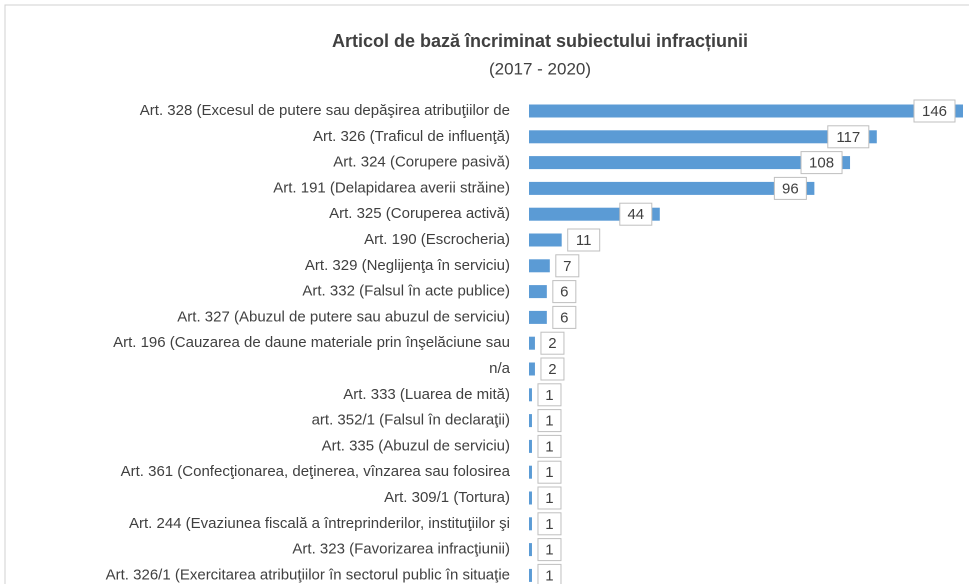  What do you see at coordinates (411, 420) in the screenshot?
I see `category-label: art. 352/1 (Falsul în declaraţii)` at bounding box center [411, 420].